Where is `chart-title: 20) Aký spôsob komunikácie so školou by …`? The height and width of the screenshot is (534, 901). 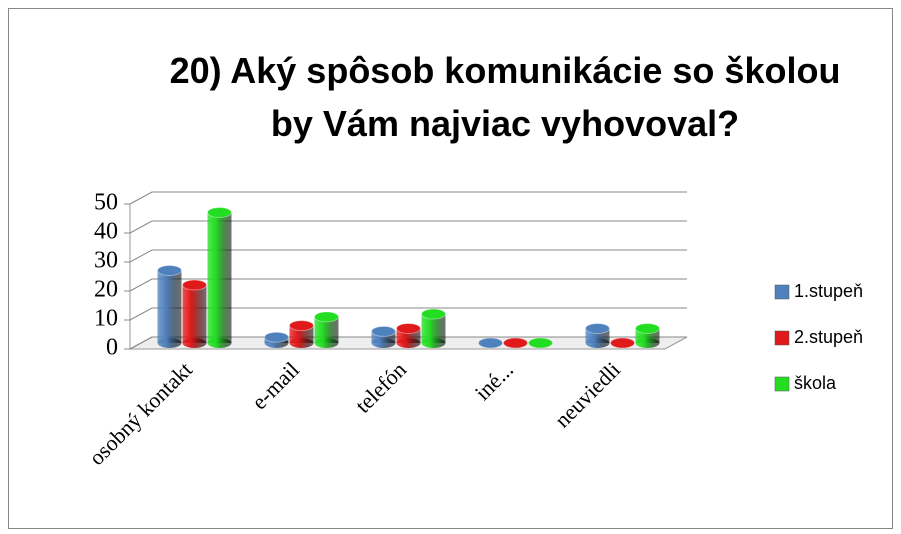 chart-title: 20) Aký spôsob komunikácie so školou by … is located at coordinates (505, 97).